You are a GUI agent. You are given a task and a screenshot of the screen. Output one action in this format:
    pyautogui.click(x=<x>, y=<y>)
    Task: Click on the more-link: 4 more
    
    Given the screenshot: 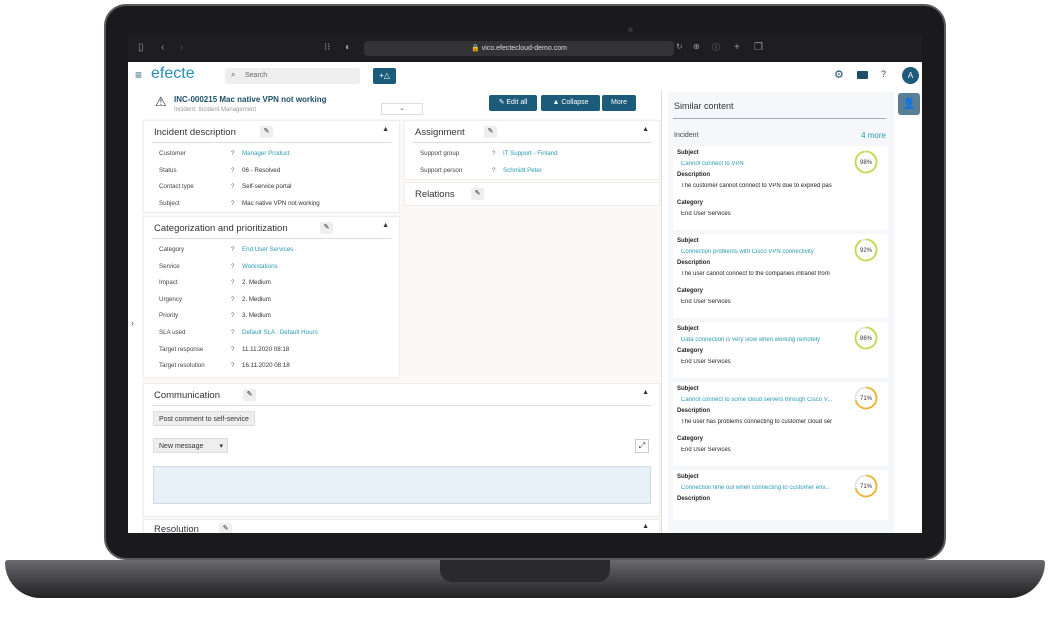 What is the action you would take?
    pyautogui.click(x=873, y=135)
    